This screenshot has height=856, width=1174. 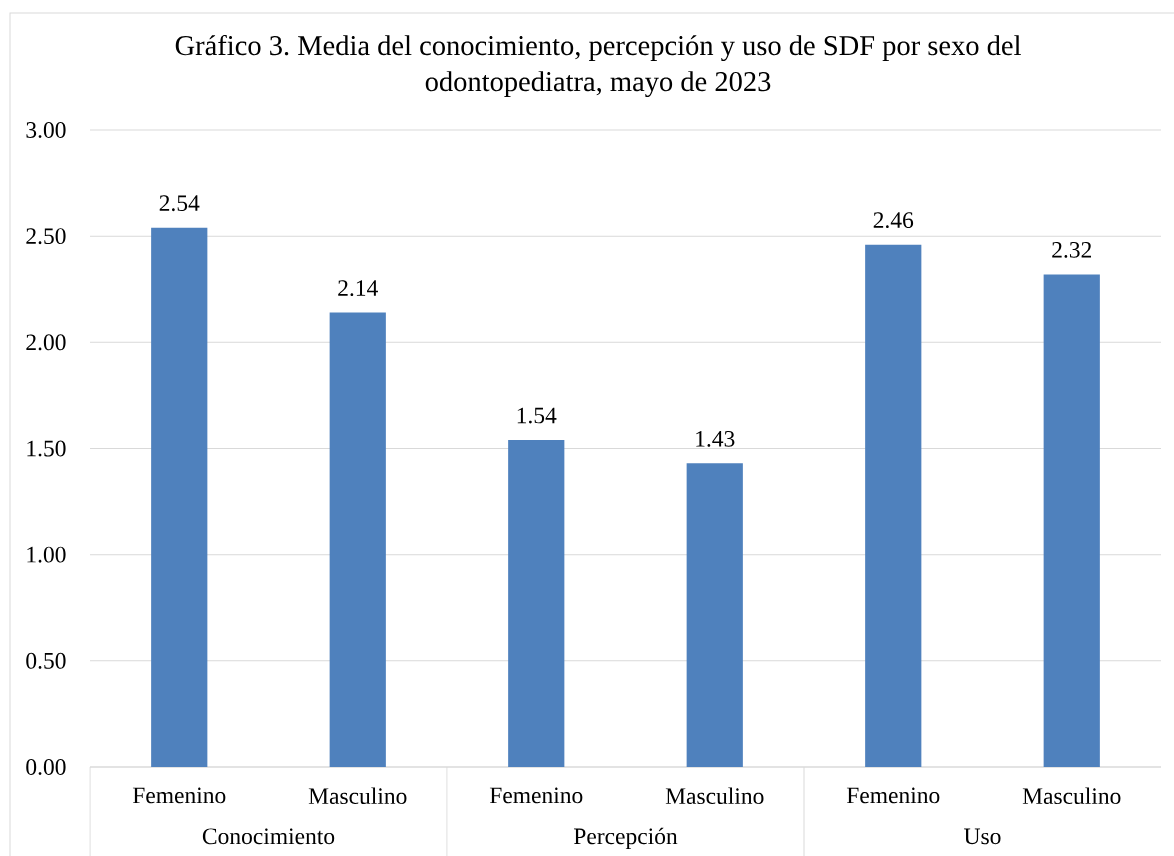 What do you see at coordinates (625, 838) in the screenshot?
I see `x-tick-label: Percepción` at bounding box center [625, 838].